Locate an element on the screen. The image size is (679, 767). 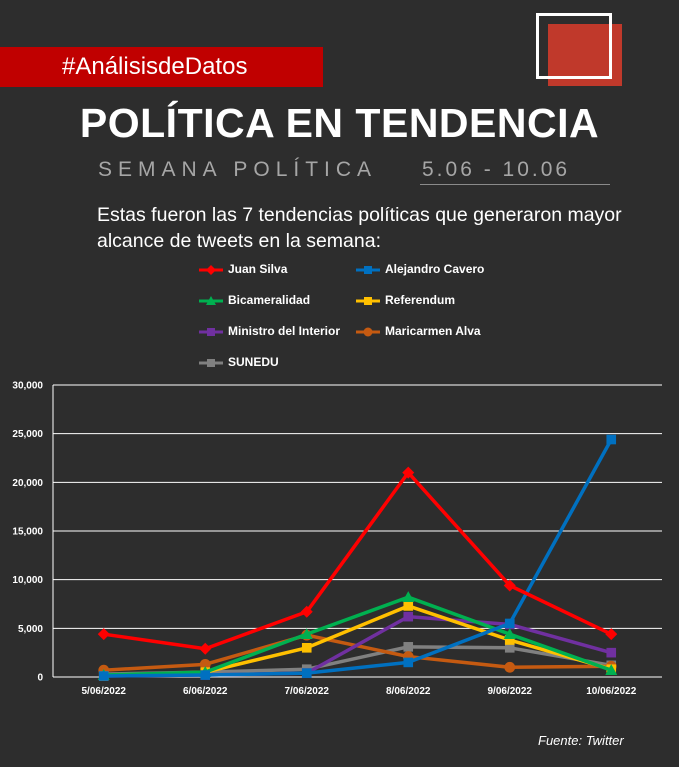
hashtag-banner: #AnálisisdeDatos is located at coordinates (161, 67).